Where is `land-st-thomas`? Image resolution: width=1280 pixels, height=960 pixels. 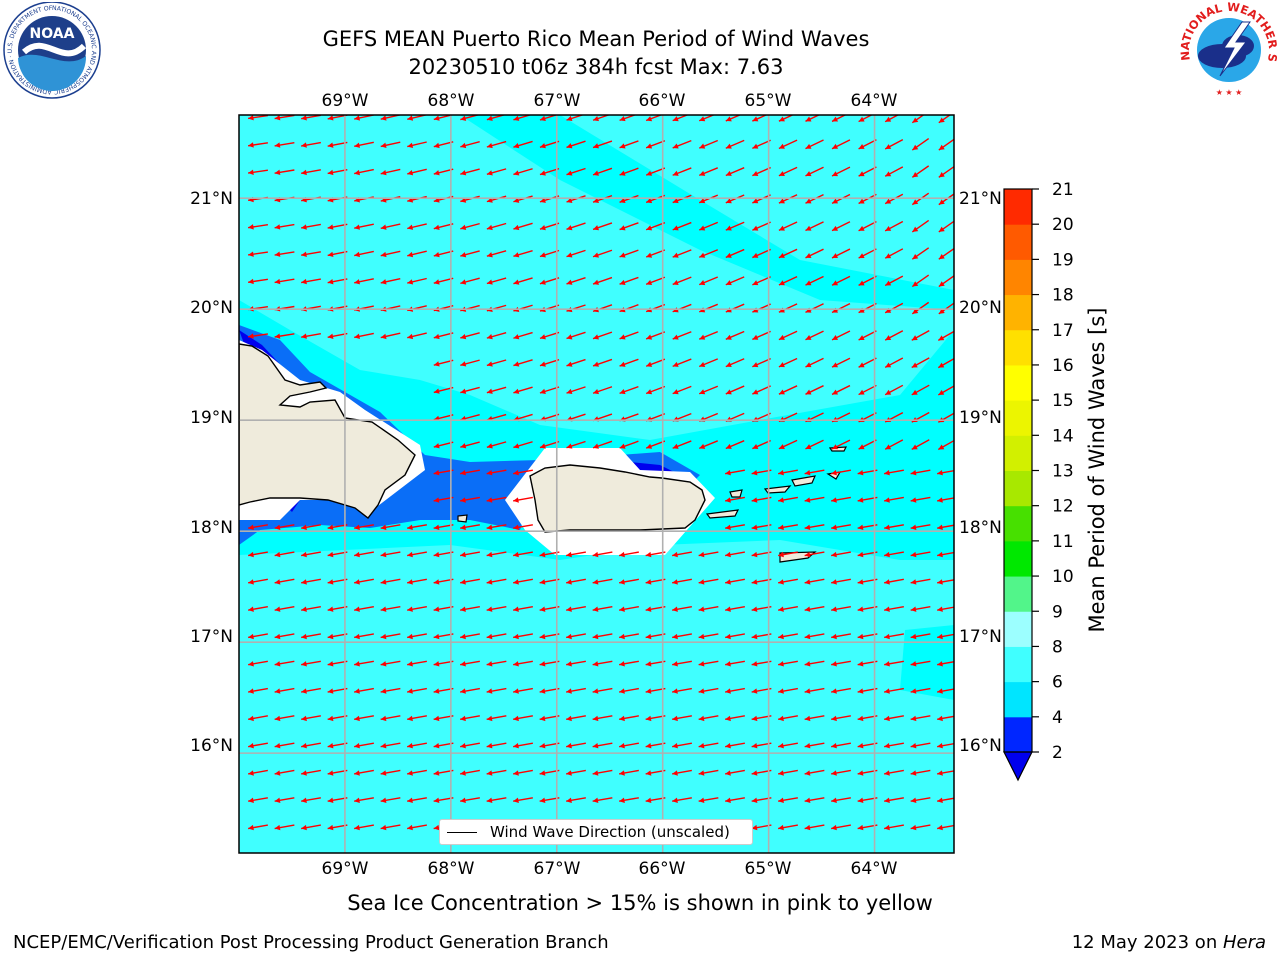
land-st-thomas is located at coordinates (777, 489).